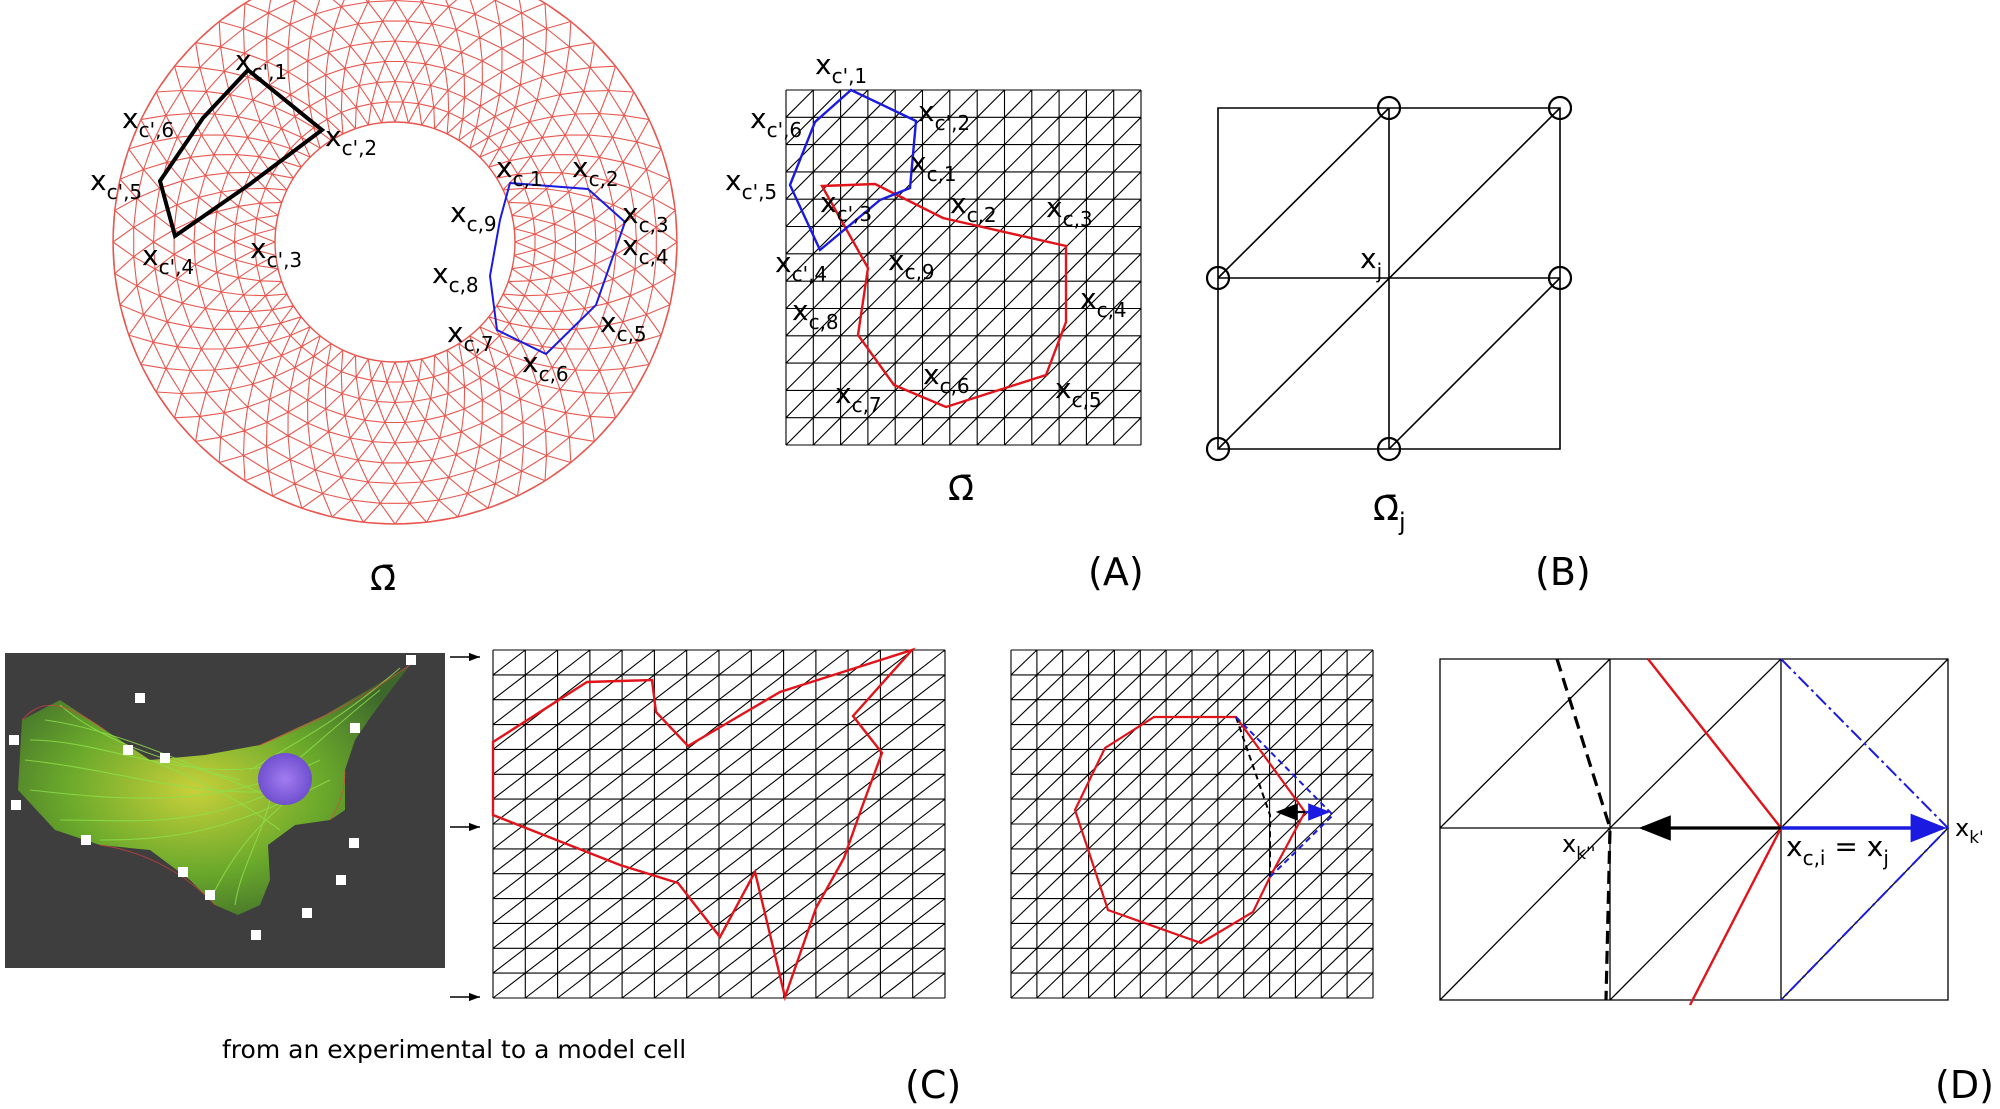  I want to click on a-labels-point: xc,5, so click(1078, 392).